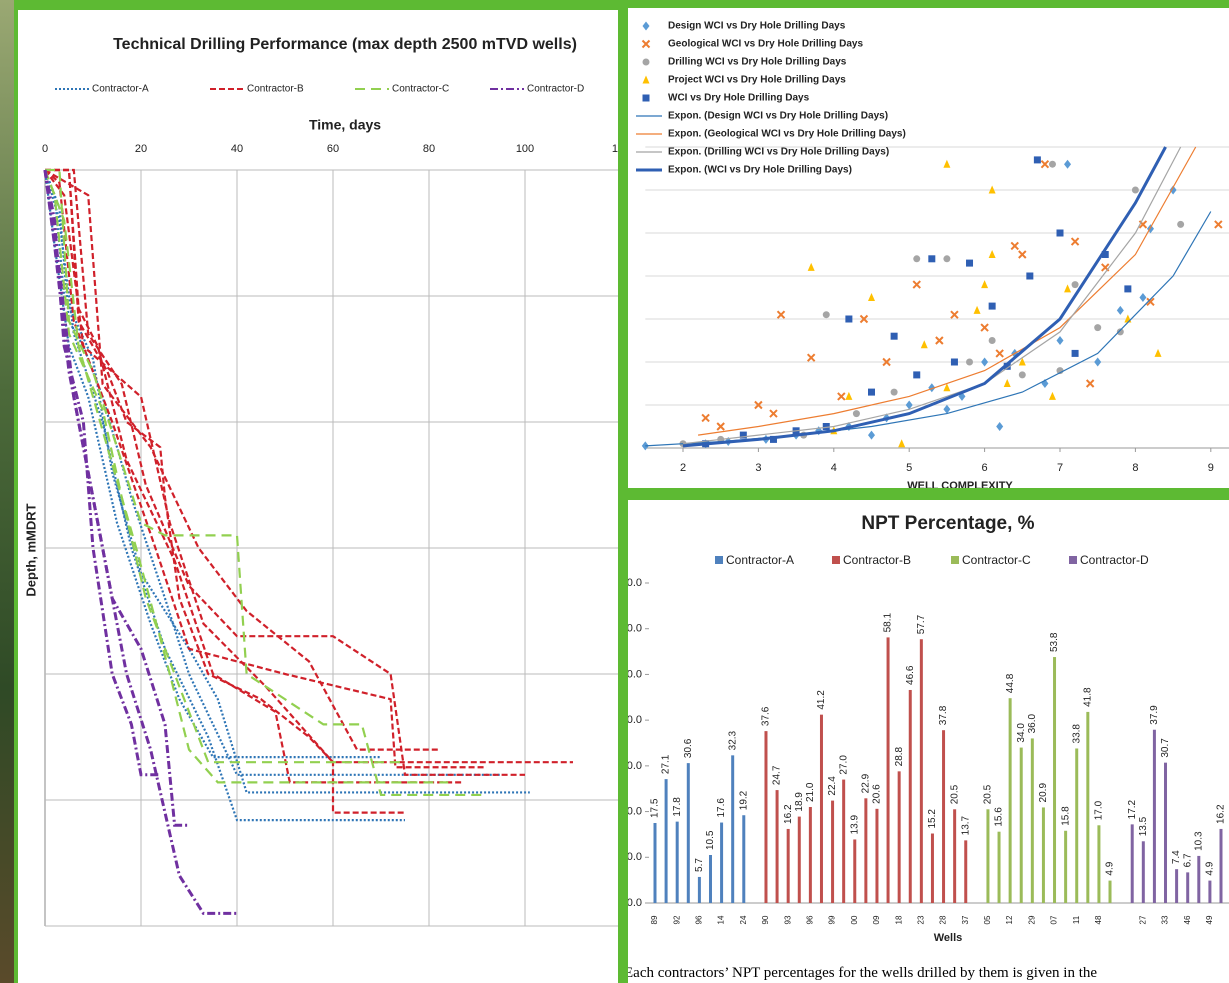 The image size is (1229, 983). What do you see at coordinates (965, 825) in the screenshot?
I see `value-label: 13.7` at bounding box center [965, 825].